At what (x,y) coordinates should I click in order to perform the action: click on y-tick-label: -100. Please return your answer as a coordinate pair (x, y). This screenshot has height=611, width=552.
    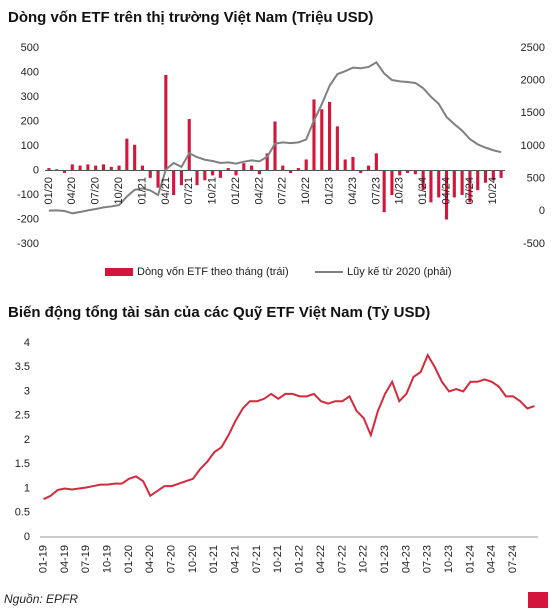
    Looking at the image, I should click on (28, 195).